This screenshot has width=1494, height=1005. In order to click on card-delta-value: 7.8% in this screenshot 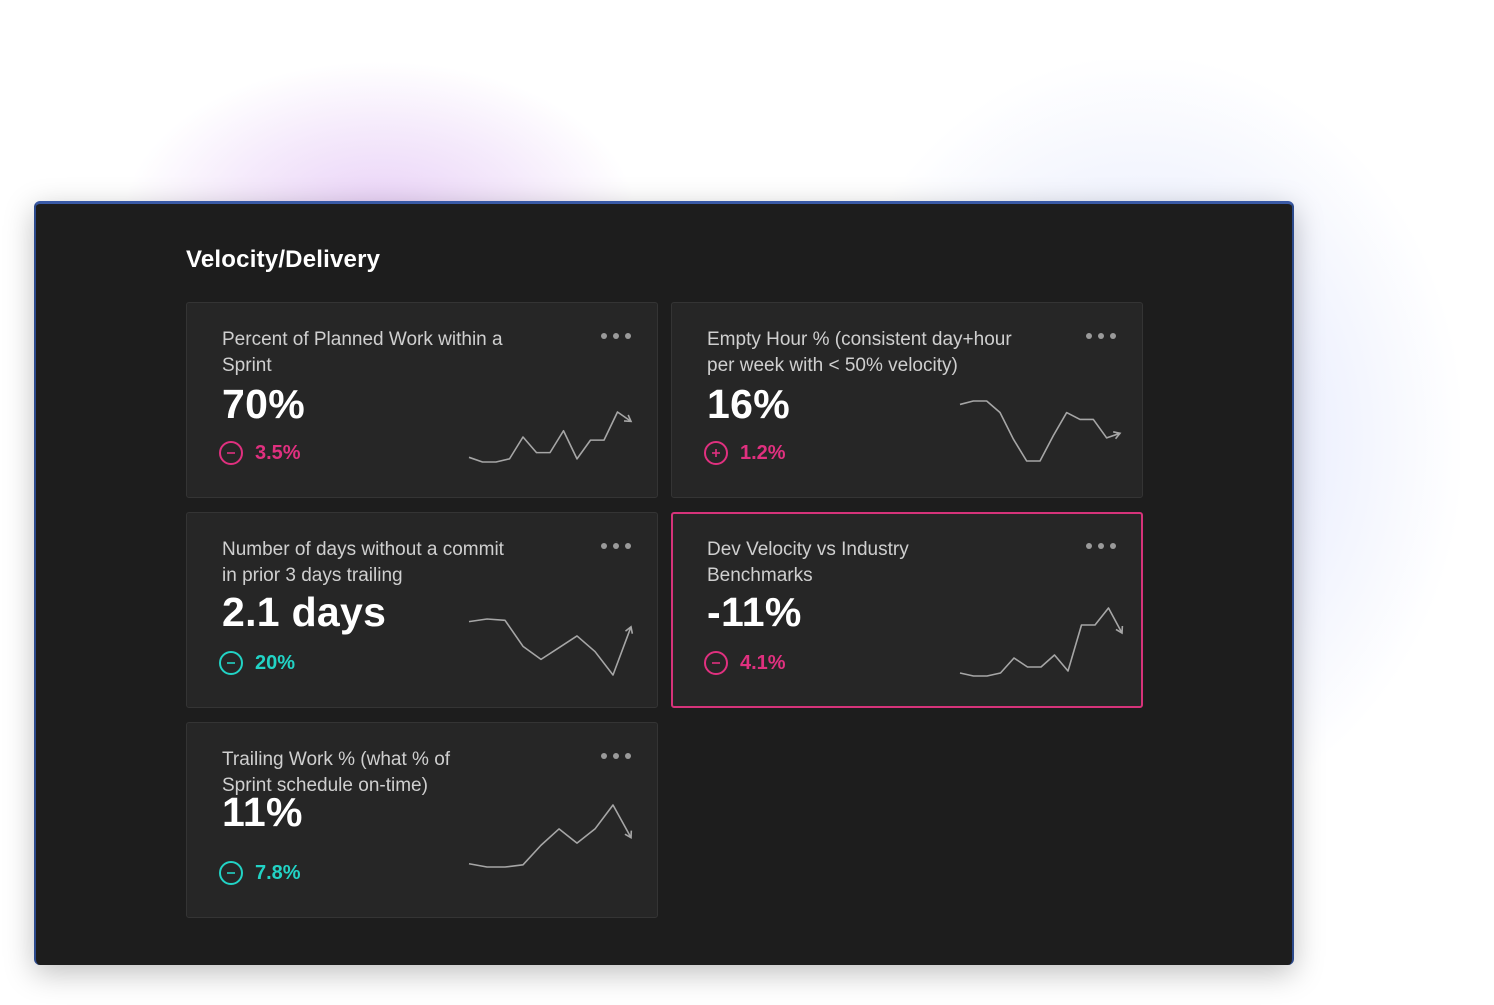, I will do `click(278, 872)`.